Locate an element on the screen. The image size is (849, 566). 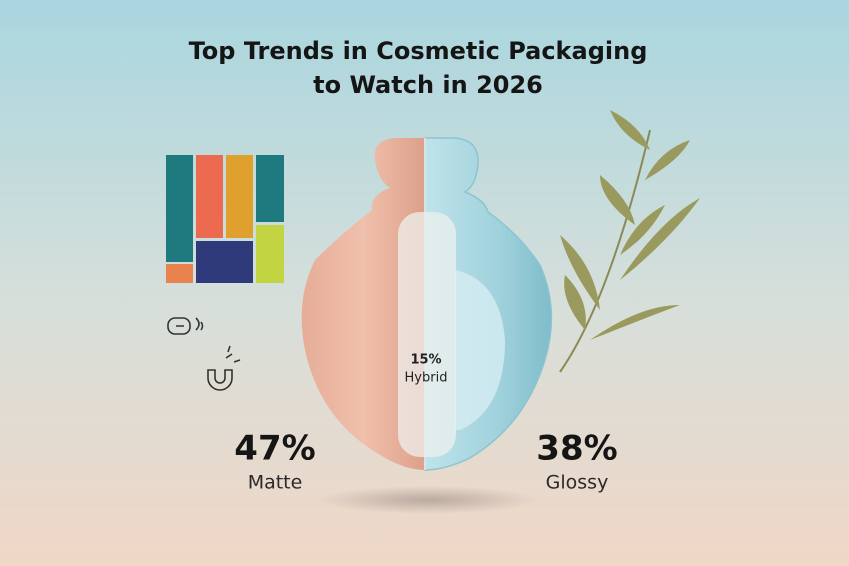
color-palette is located at coordinates (225, 219).